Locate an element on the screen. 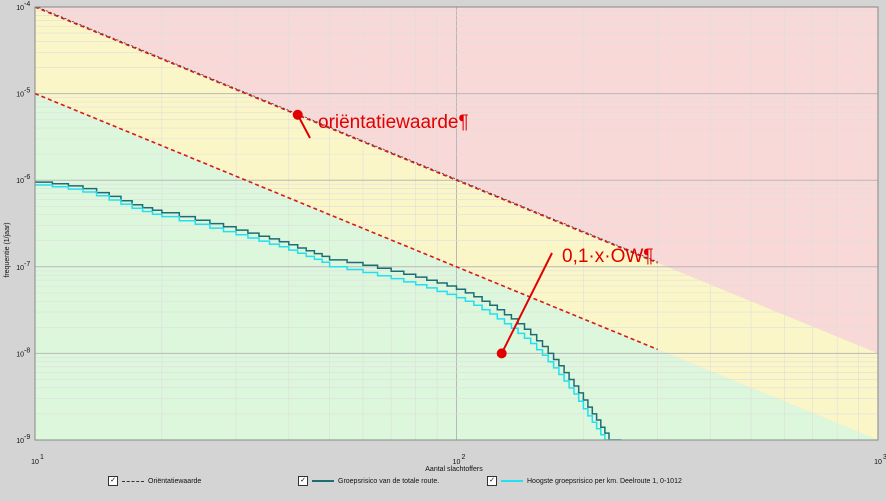 The height and width of the screenshot is (501, 886). x-tick-exponent: 3 is located at coordinates (884, 457).